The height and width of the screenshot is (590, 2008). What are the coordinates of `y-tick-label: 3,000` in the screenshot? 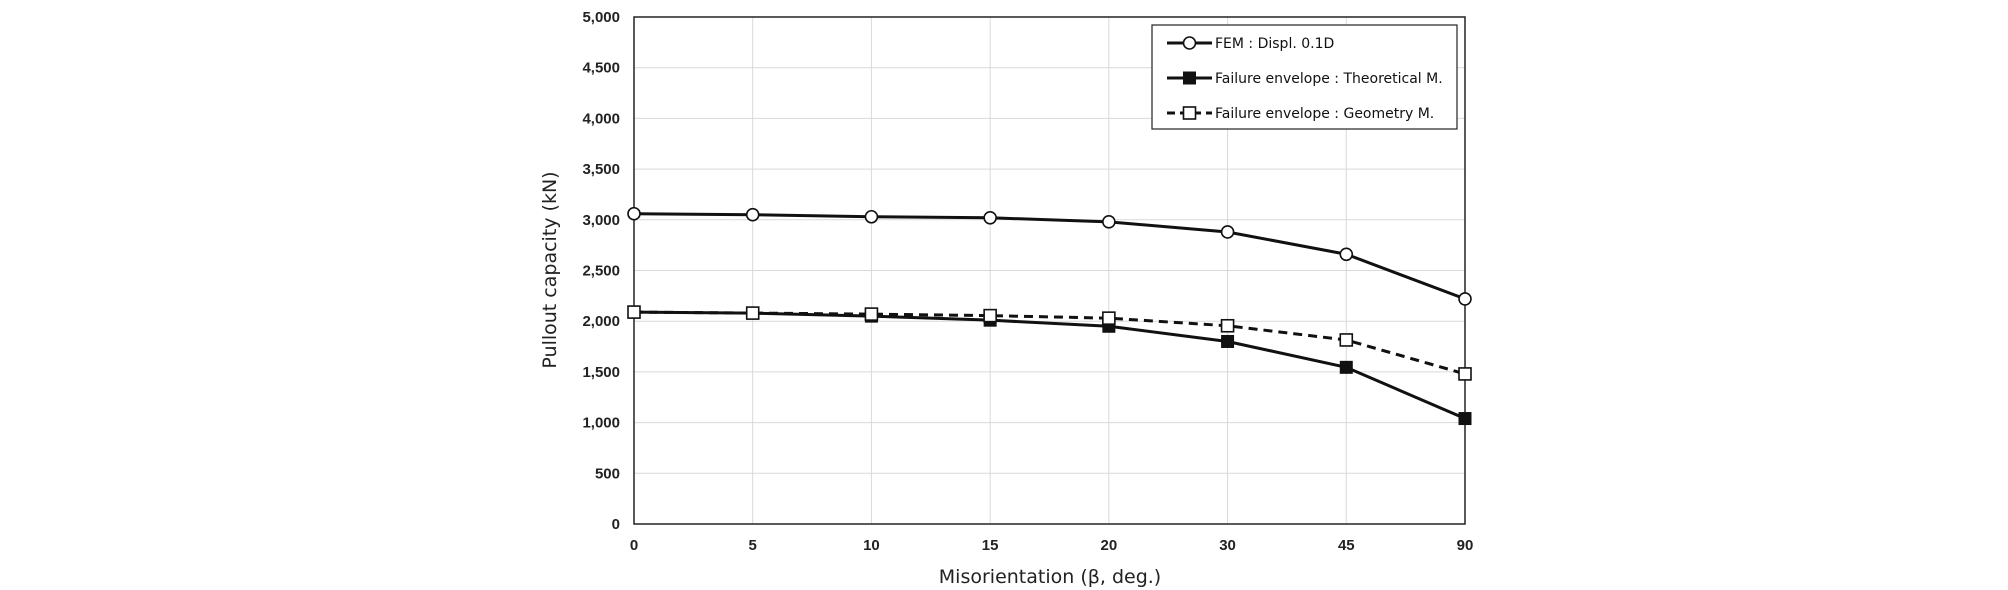 It's located at (601, 220).